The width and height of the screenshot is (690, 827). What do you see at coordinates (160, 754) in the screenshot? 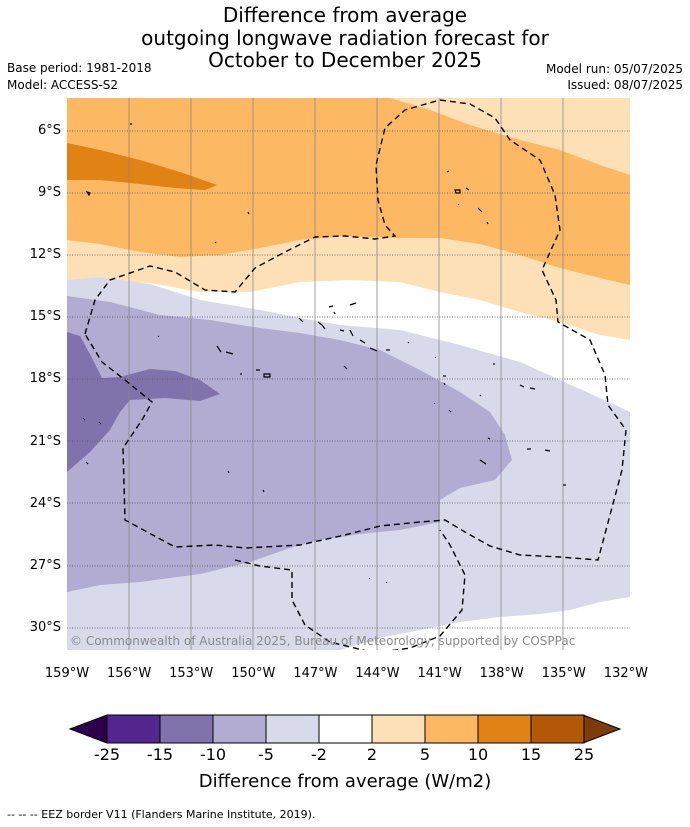
I see `colorbar-tick-label: -15` at bounding box center [160, 754].